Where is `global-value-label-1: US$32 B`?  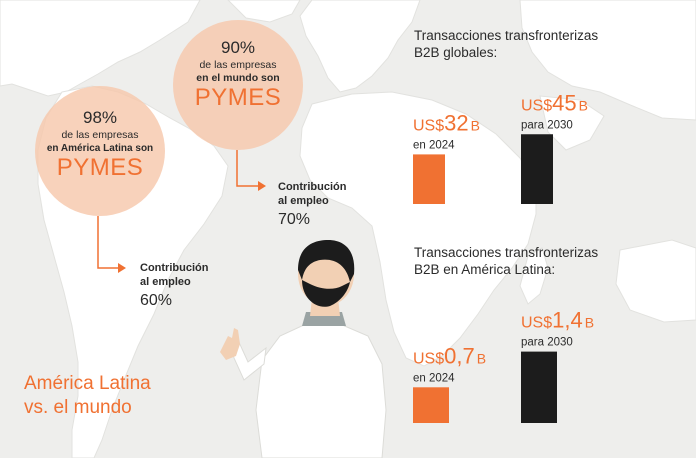
global-value-label-1: US$32 B is located at coordinates (446, 122).